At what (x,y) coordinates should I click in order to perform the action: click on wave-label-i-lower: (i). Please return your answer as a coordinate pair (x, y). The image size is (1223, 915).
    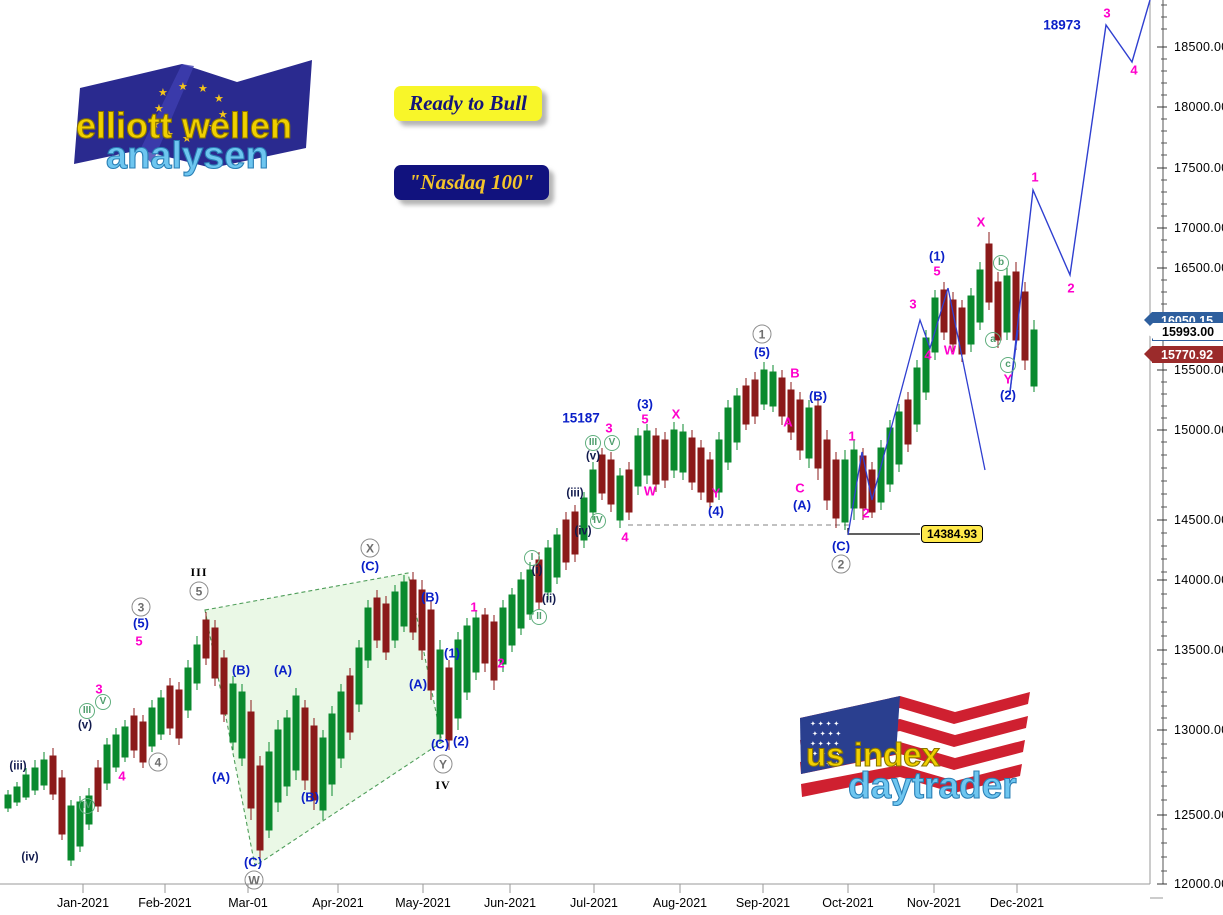
    Looking at the image, I should click on (537, 570).